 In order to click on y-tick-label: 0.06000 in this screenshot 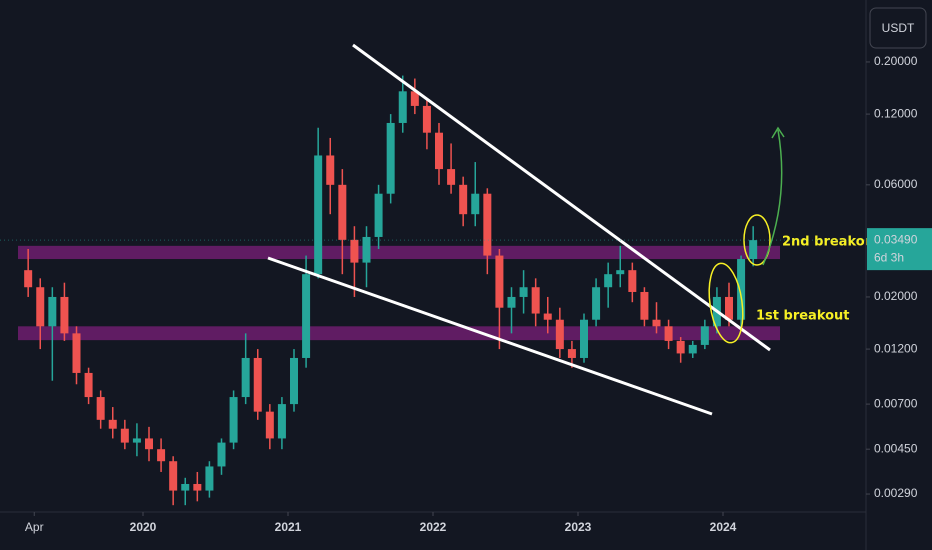, I will do `click(896, 184)`.